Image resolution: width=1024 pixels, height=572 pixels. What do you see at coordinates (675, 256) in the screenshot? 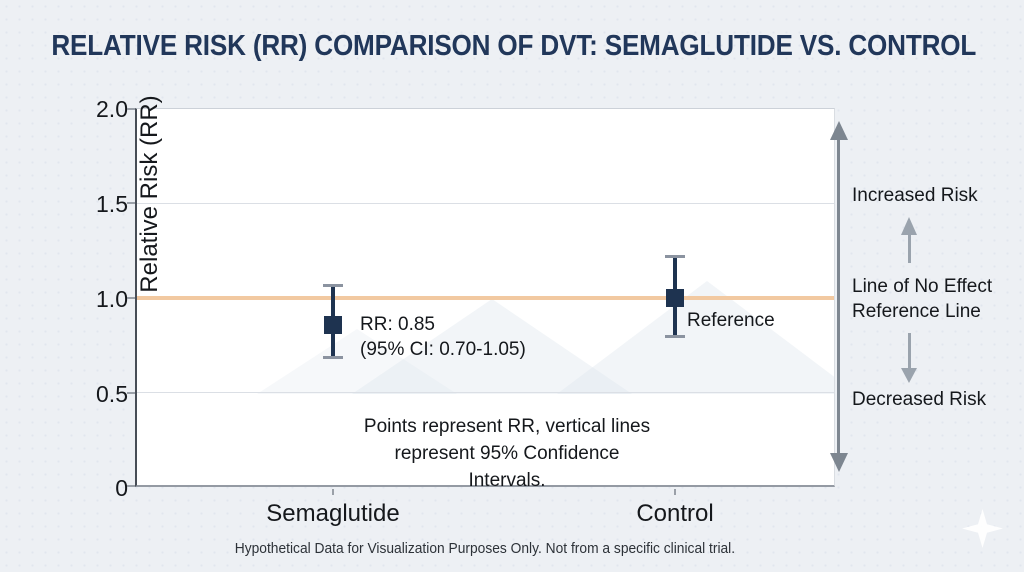
I see `control-ci-cap-top` at bounding box center [675, 256].